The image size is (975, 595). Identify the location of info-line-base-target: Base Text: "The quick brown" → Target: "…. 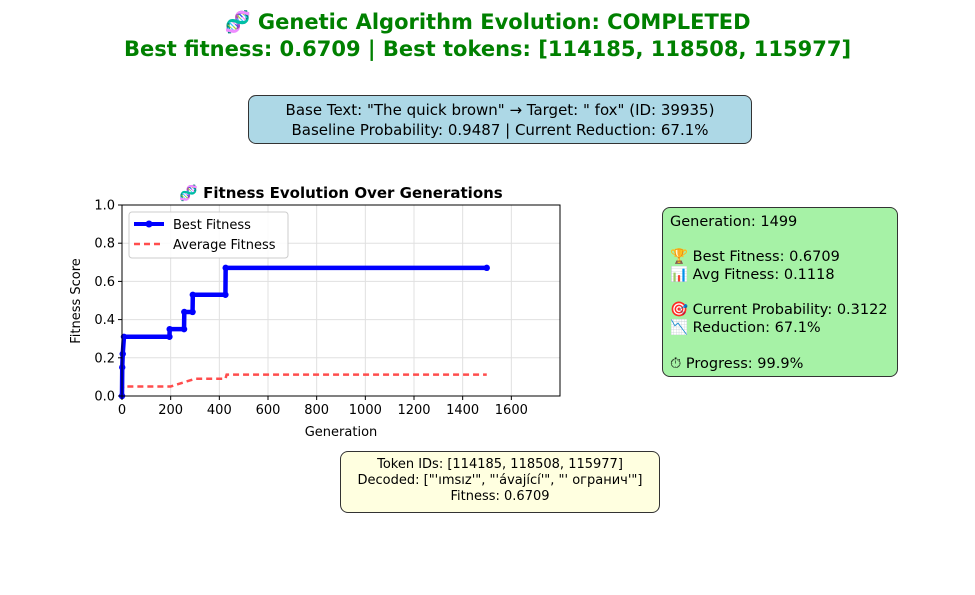
(500, 110).